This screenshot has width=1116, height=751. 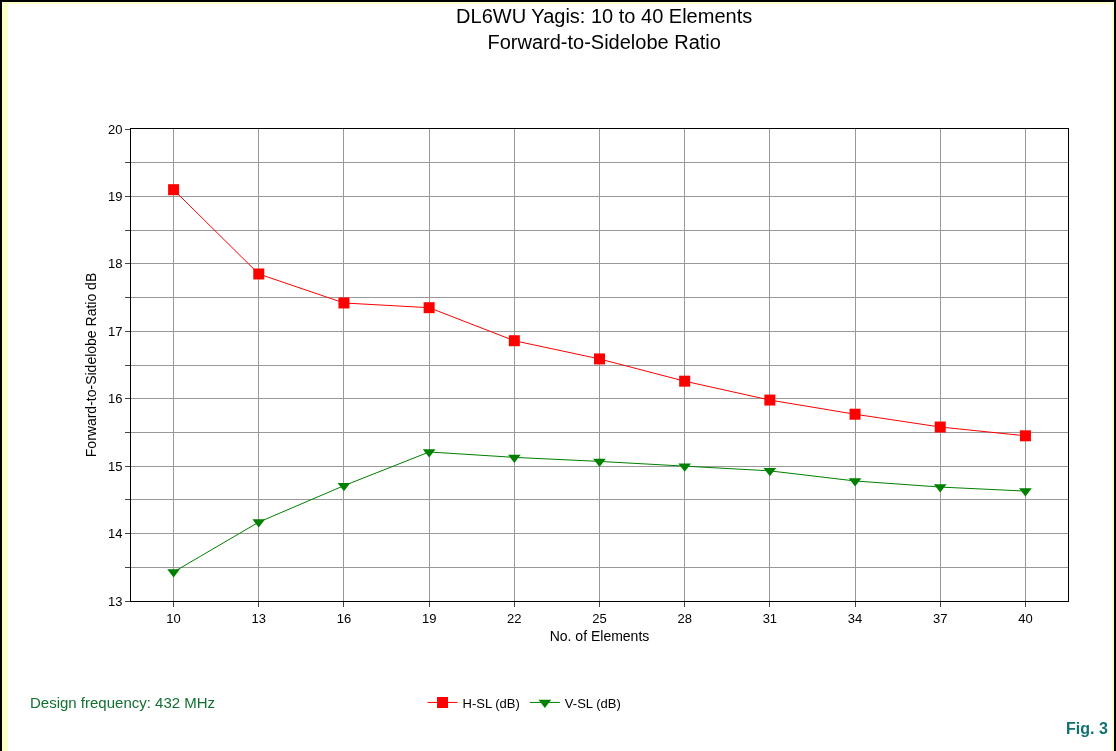 What do you see at coordinates (115, 601) in the screenshot?
I see `y-tick-label: 13` at bounding box center [115, 601].